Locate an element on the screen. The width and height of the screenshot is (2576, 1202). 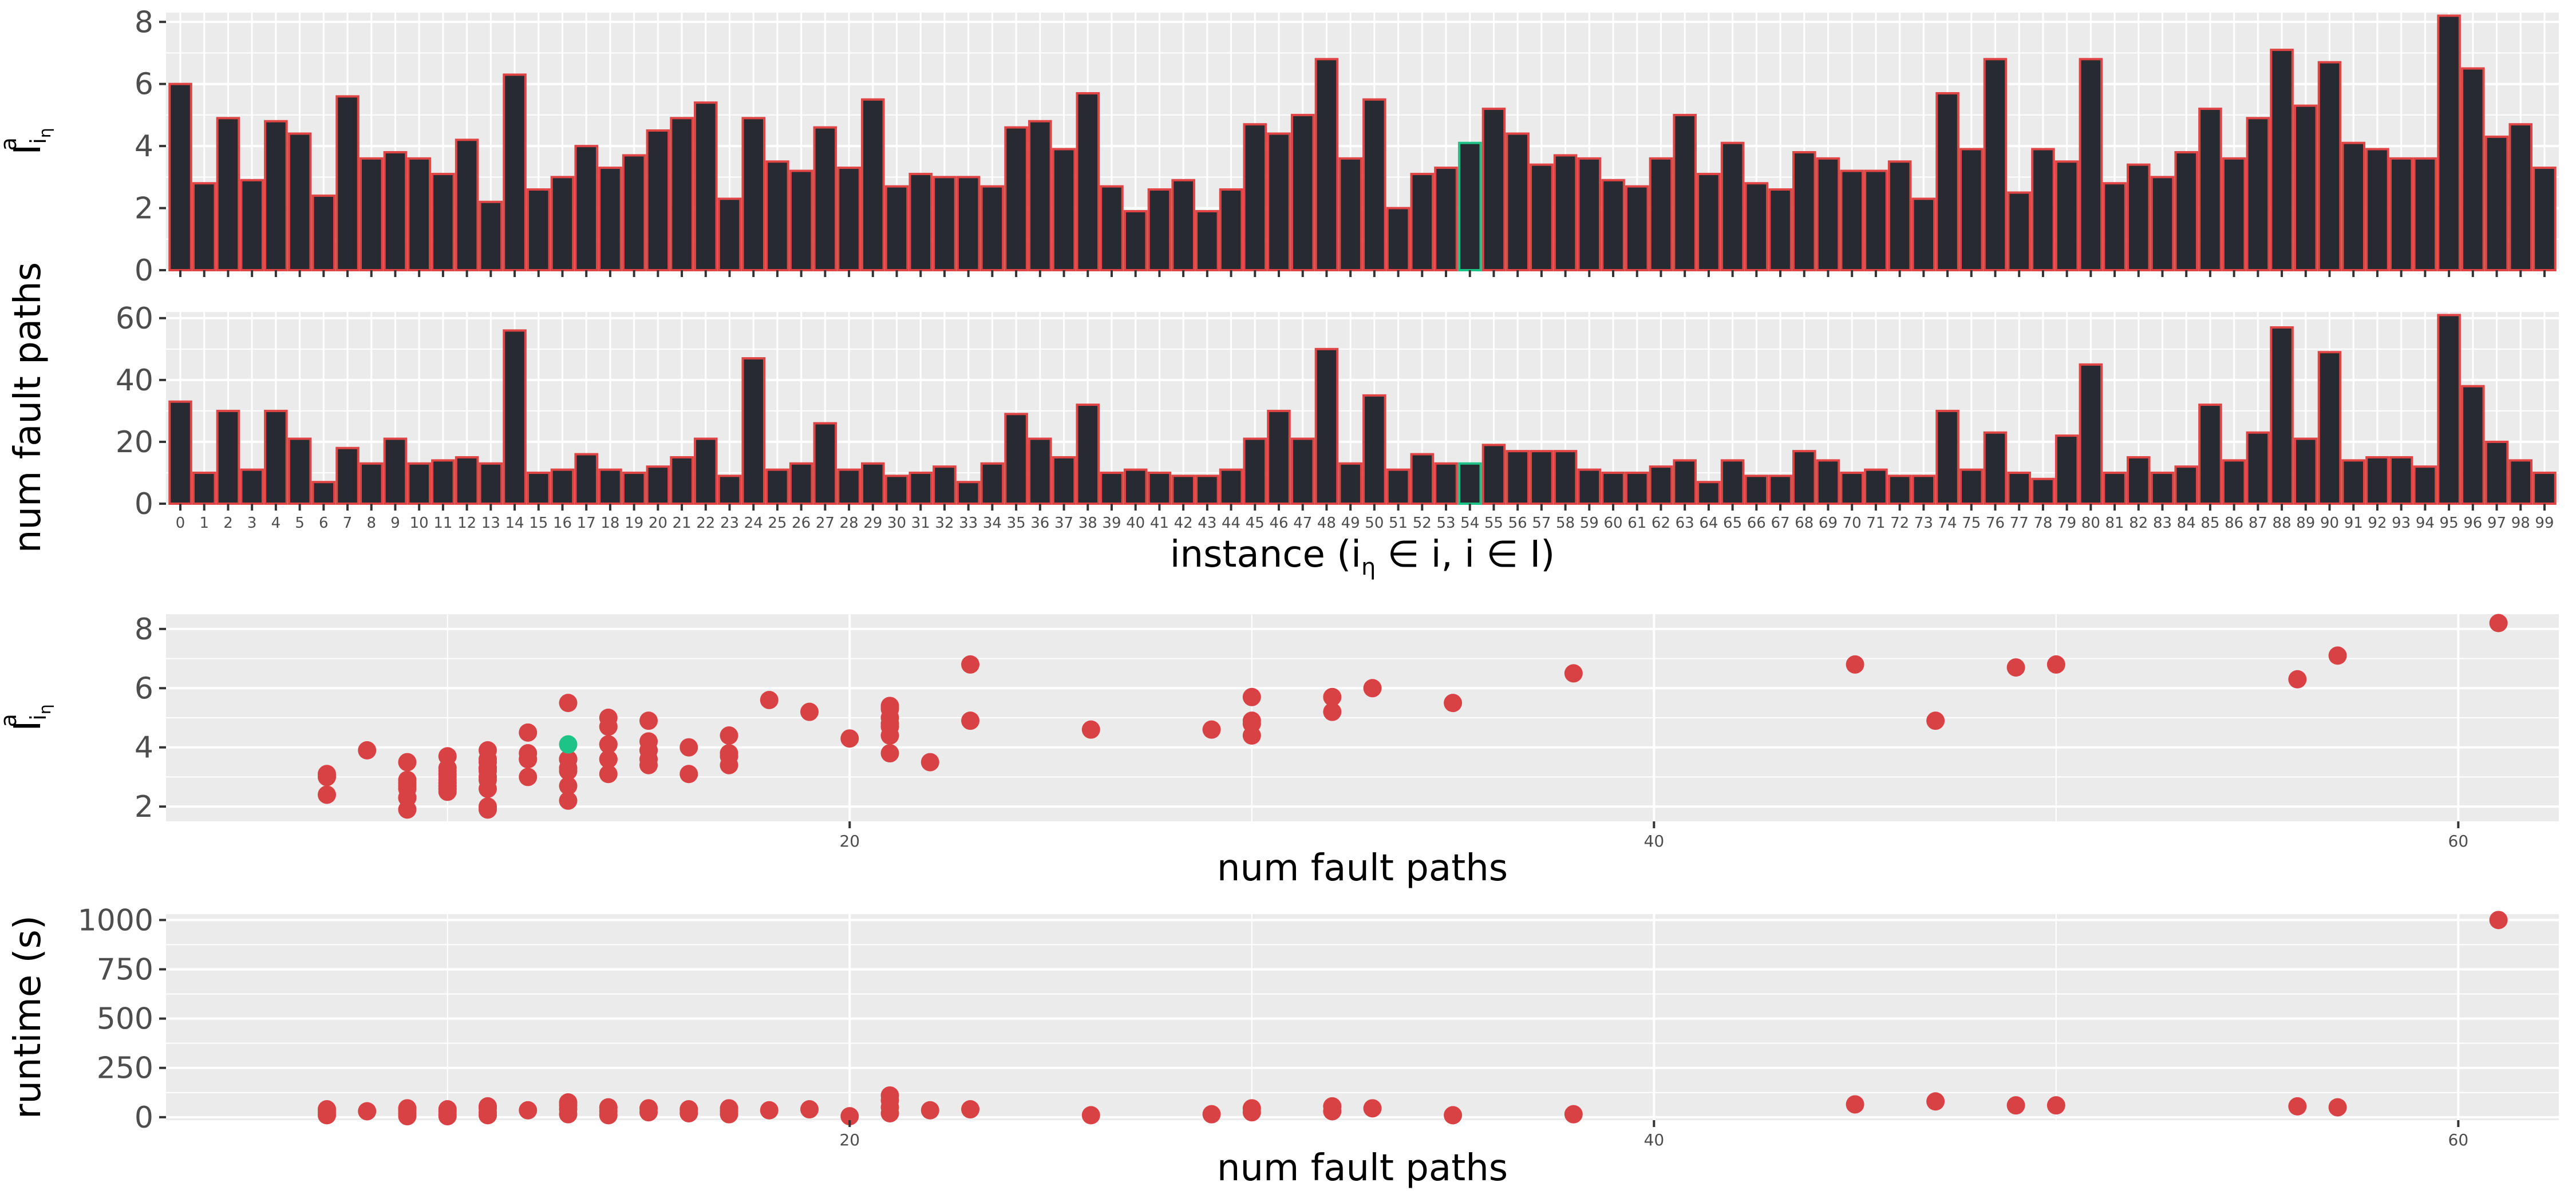
x-tick-label: 51 is located at coordinates (1398, 524).